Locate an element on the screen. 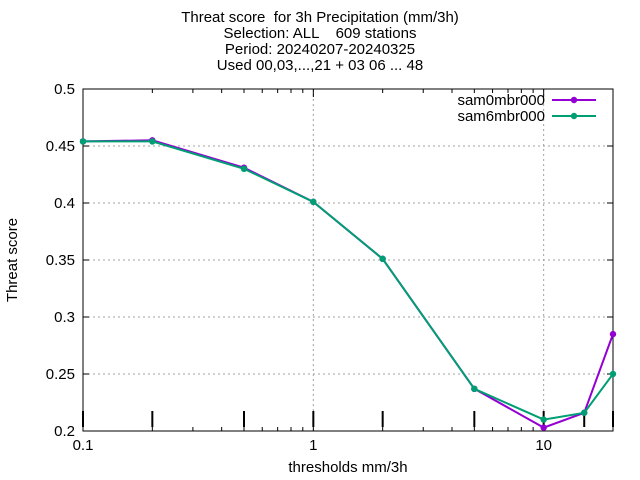  x-tick-label: 1 is located at coordinates (313, 445).